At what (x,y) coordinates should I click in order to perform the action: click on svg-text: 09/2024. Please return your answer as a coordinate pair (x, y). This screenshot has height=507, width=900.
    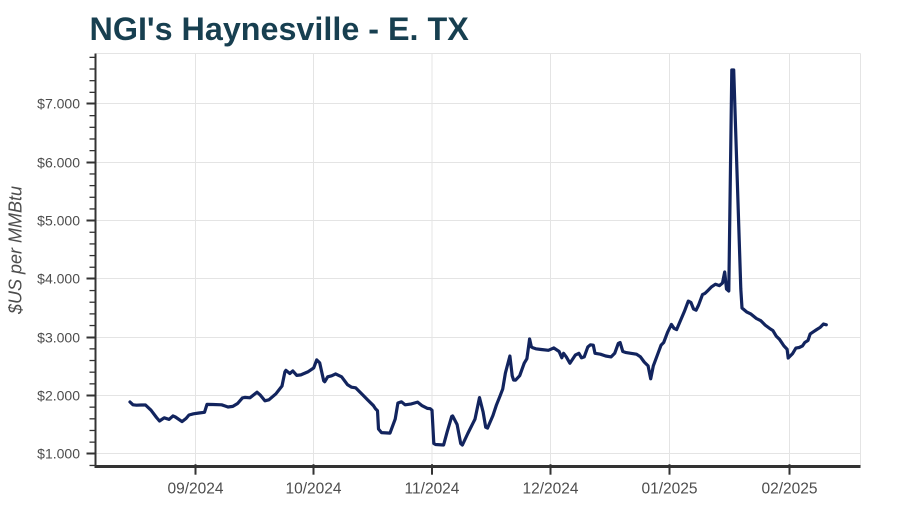
    Looking at the image, I should click on (195, 489).